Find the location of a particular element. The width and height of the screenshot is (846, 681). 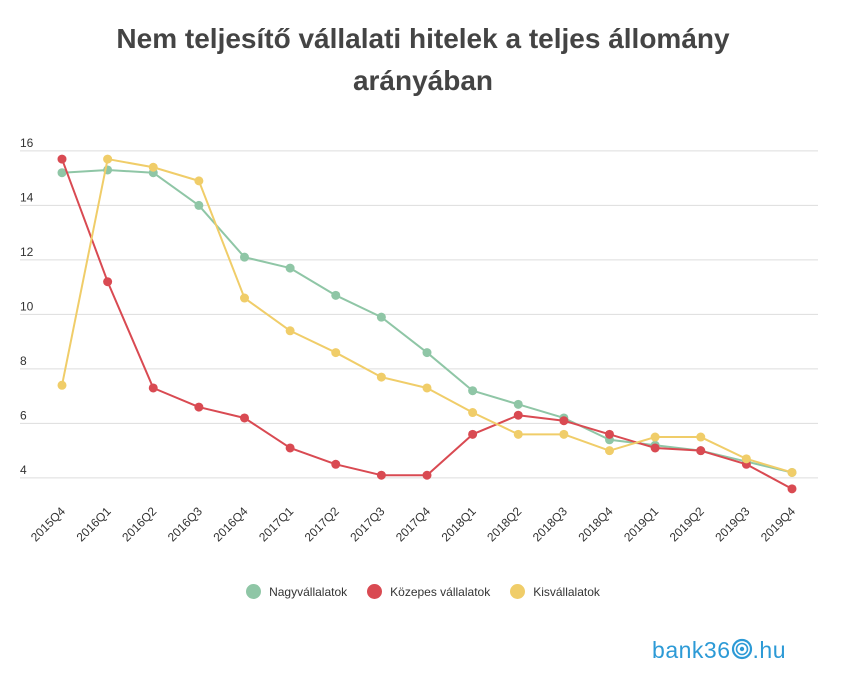

y-tick-label: 10 is located at coordinates (27, 306).